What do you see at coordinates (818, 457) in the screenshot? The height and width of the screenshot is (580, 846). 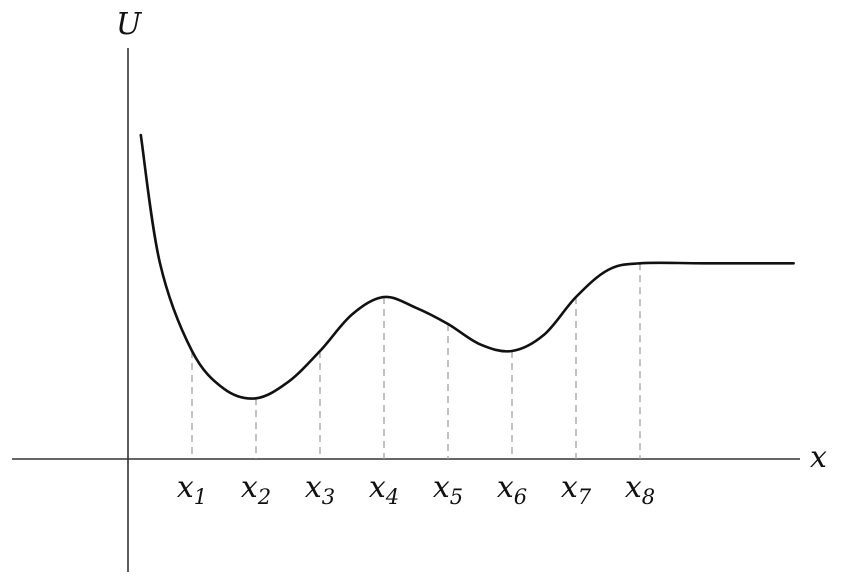 I see `x-axis-label: x` at bounding box center [818, 457].